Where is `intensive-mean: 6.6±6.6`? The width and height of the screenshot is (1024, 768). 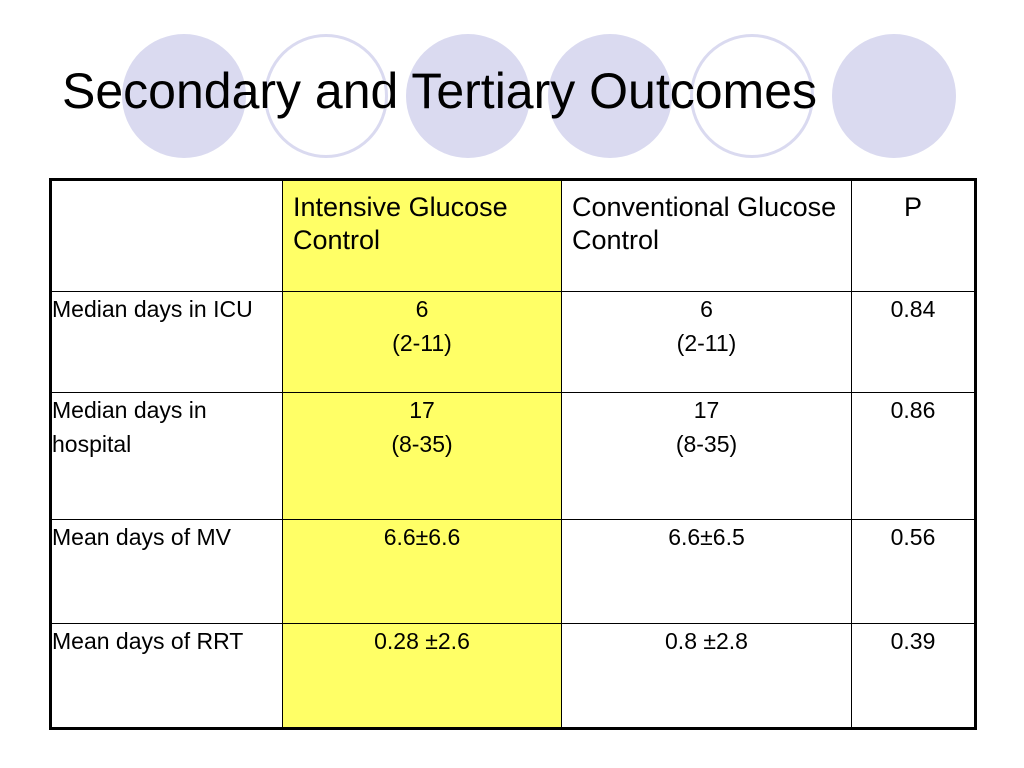
intensive-mean: 6.6±6.6 is located at coordinates (422, 537).